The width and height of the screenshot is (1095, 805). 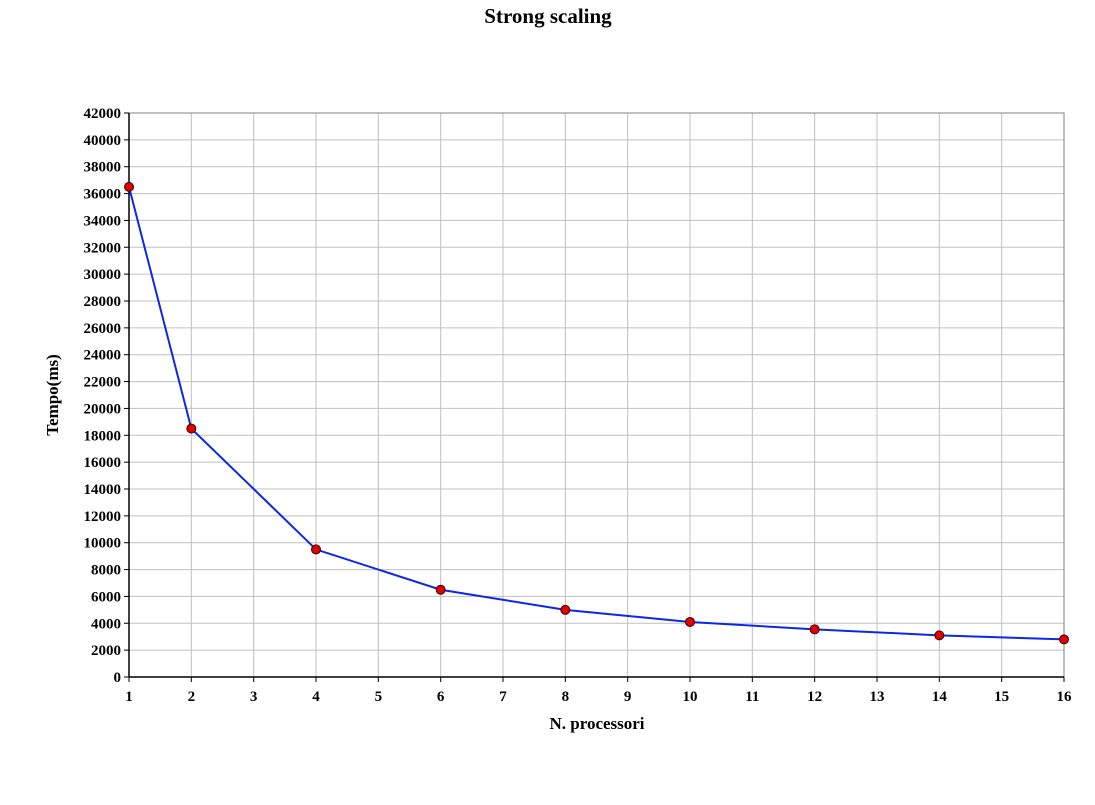 I want to click on y-axis-label: Tempo(ms), so click(x=52, y=395).